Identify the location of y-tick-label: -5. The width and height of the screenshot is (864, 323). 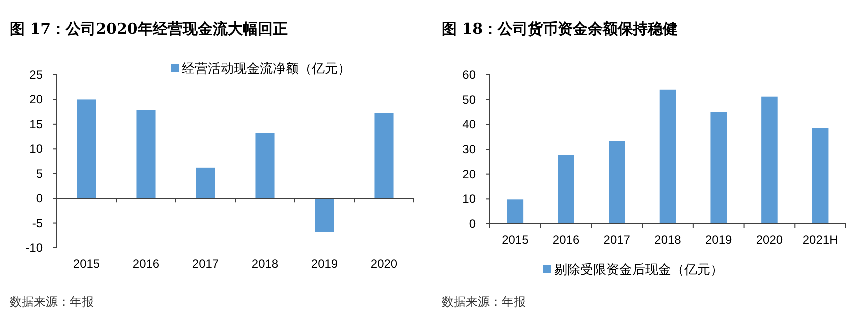
(38, 223).